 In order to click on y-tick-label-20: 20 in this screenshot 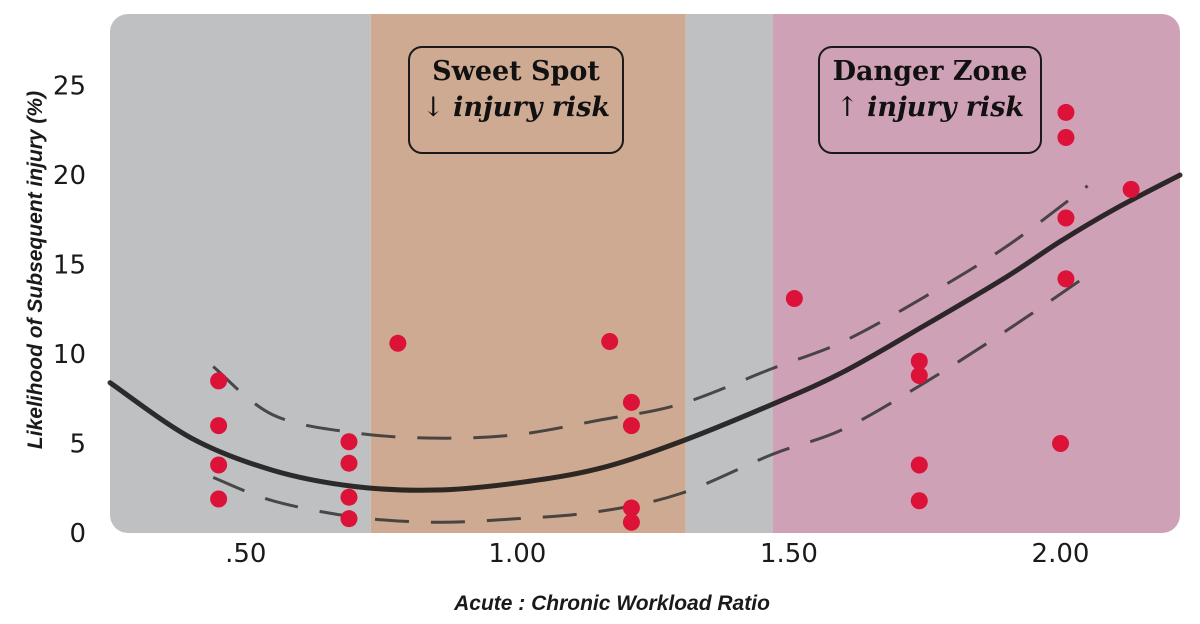, I will do `click(69, 176)`.